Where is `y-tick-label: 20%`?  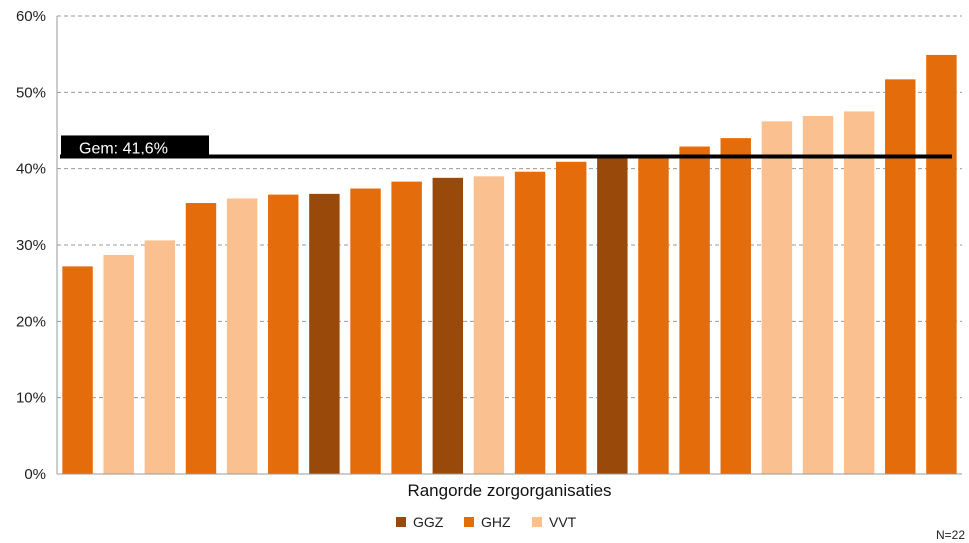 y-tick-label: 20% is located at coordinates (31, 321).